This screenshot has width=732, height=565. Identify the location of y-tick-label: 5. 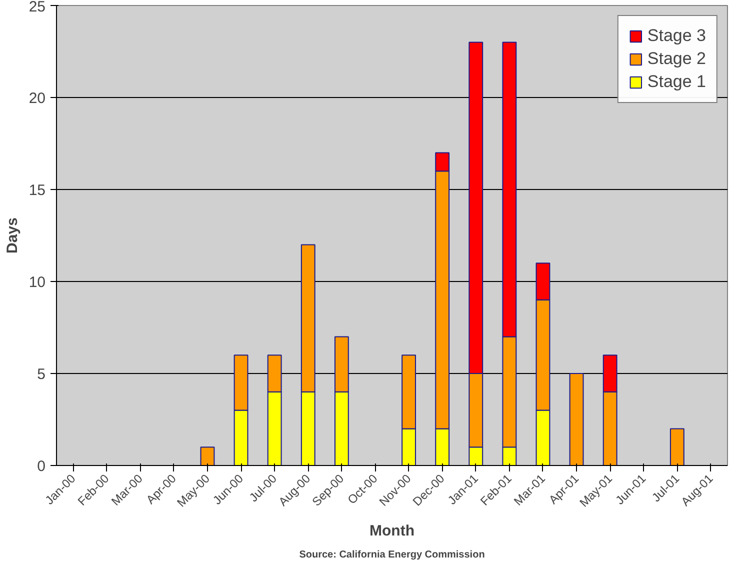
(41, 374).